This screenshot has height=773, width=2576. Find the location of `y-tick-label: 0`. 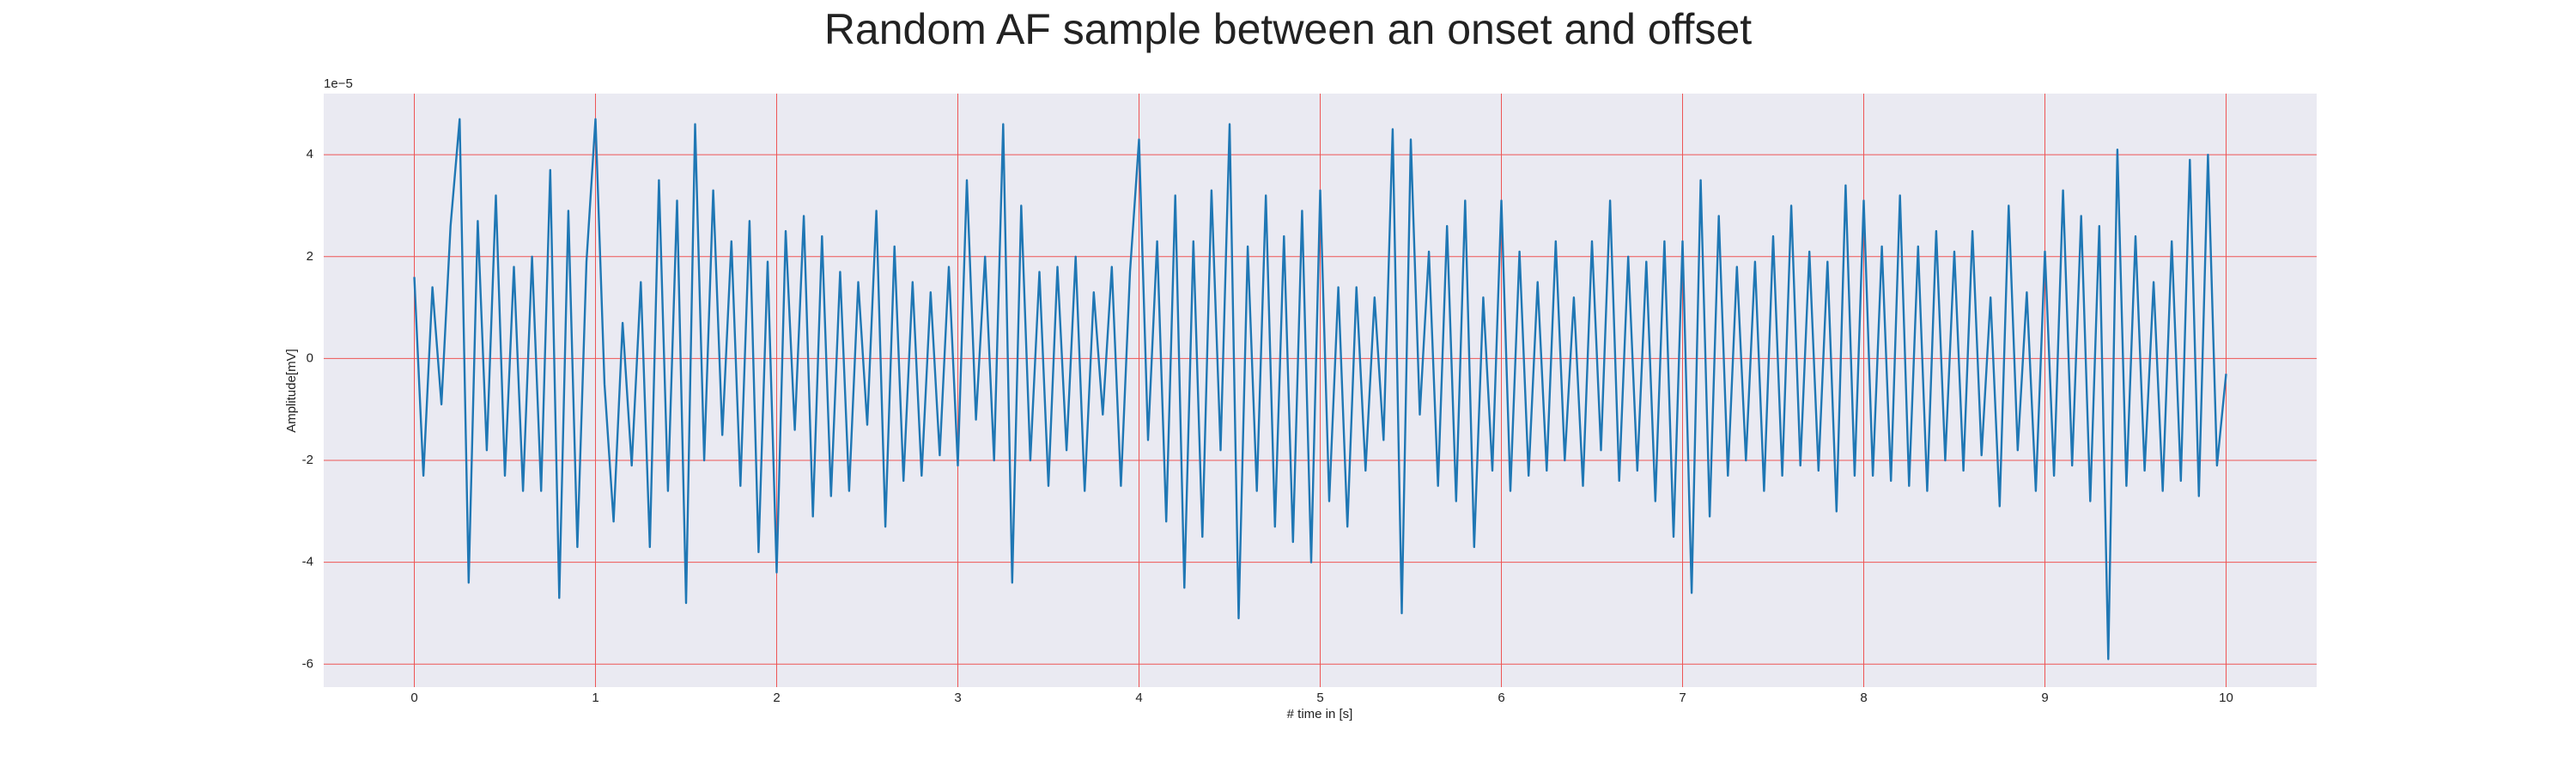

y-tick-label: 0 is located at coordinates (310, 357).